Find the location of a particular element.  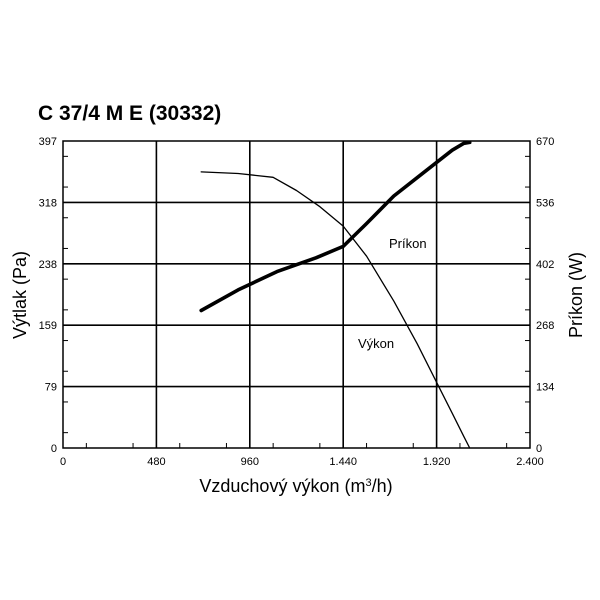

series-line-prikon is located at coordinates (335, 226).